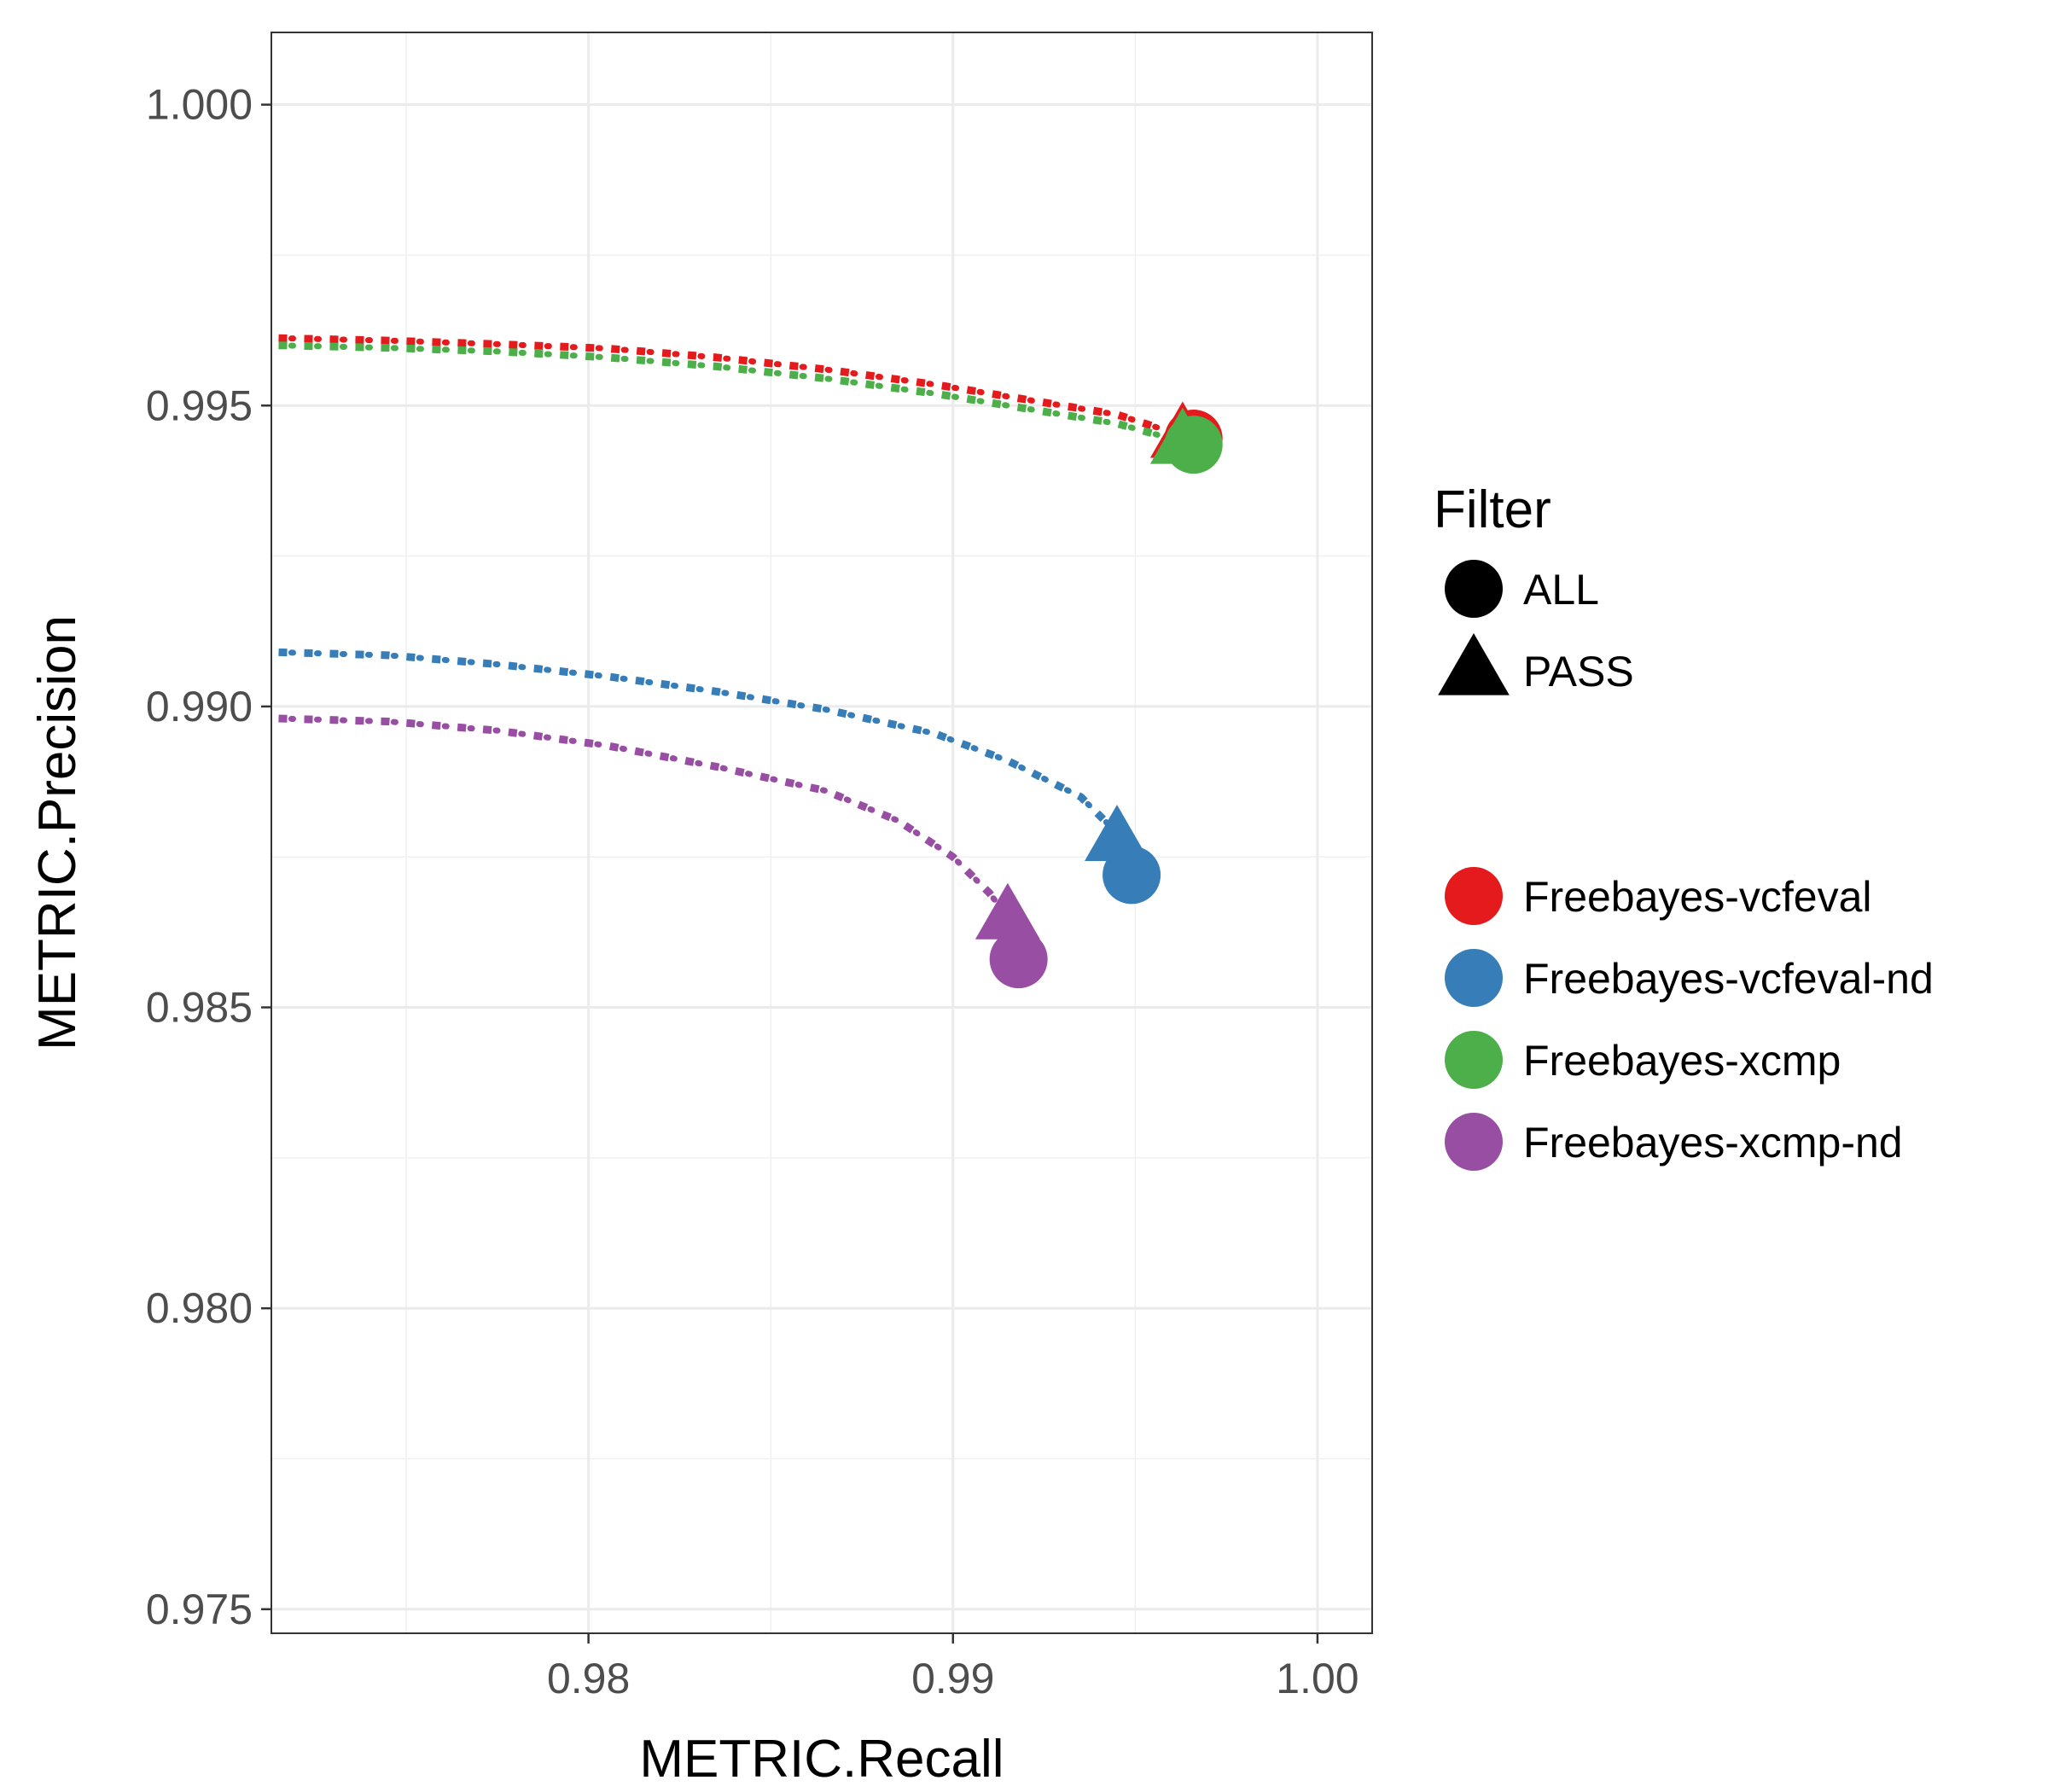  I want to click on y-axis-title: METRIC.Precision, so click(58, 832).